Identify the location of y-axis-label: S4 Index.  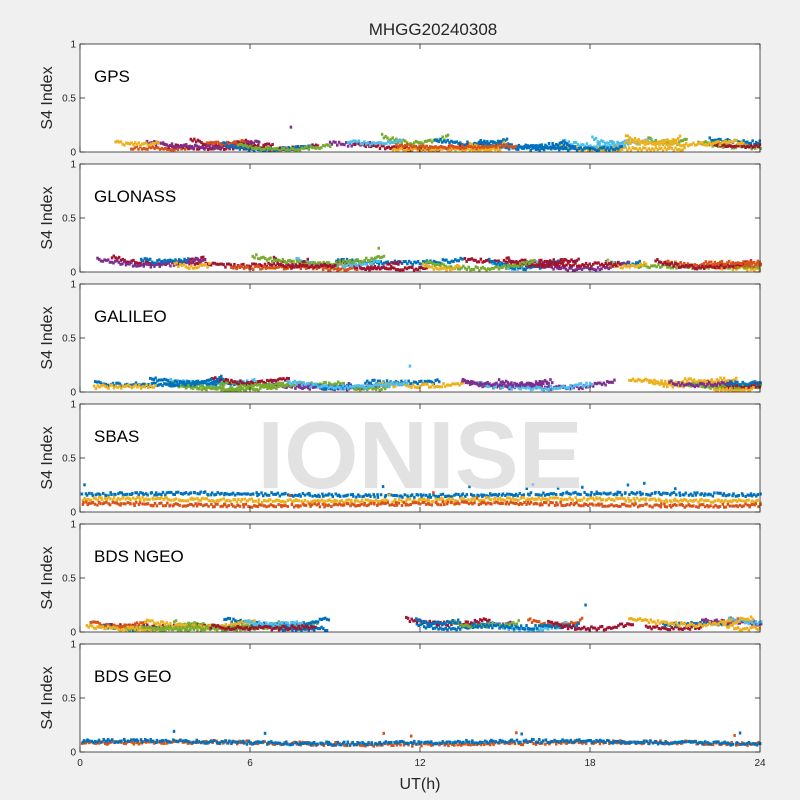
(47, 337).